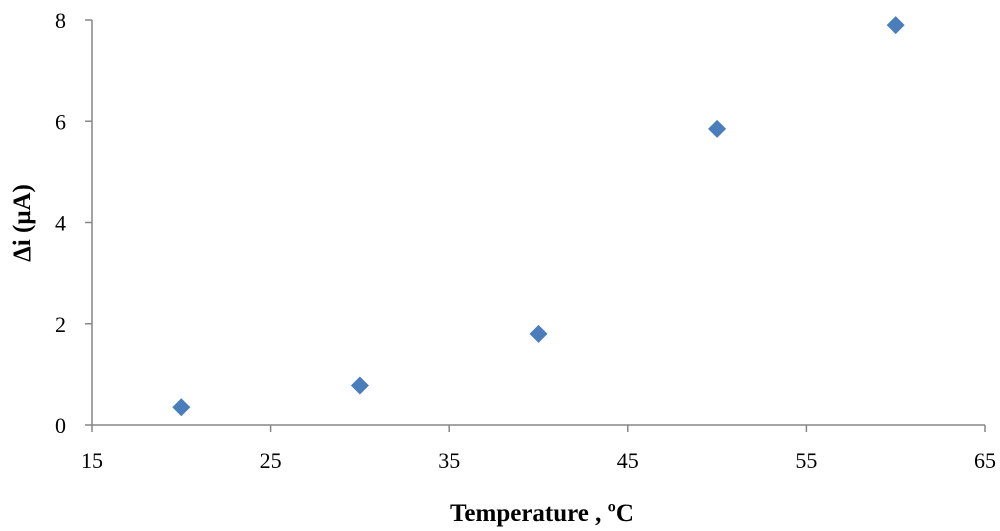  Describe the element at coordinates (985, 460) in the screenshot. I see `x-tick-label: 65` at that location.